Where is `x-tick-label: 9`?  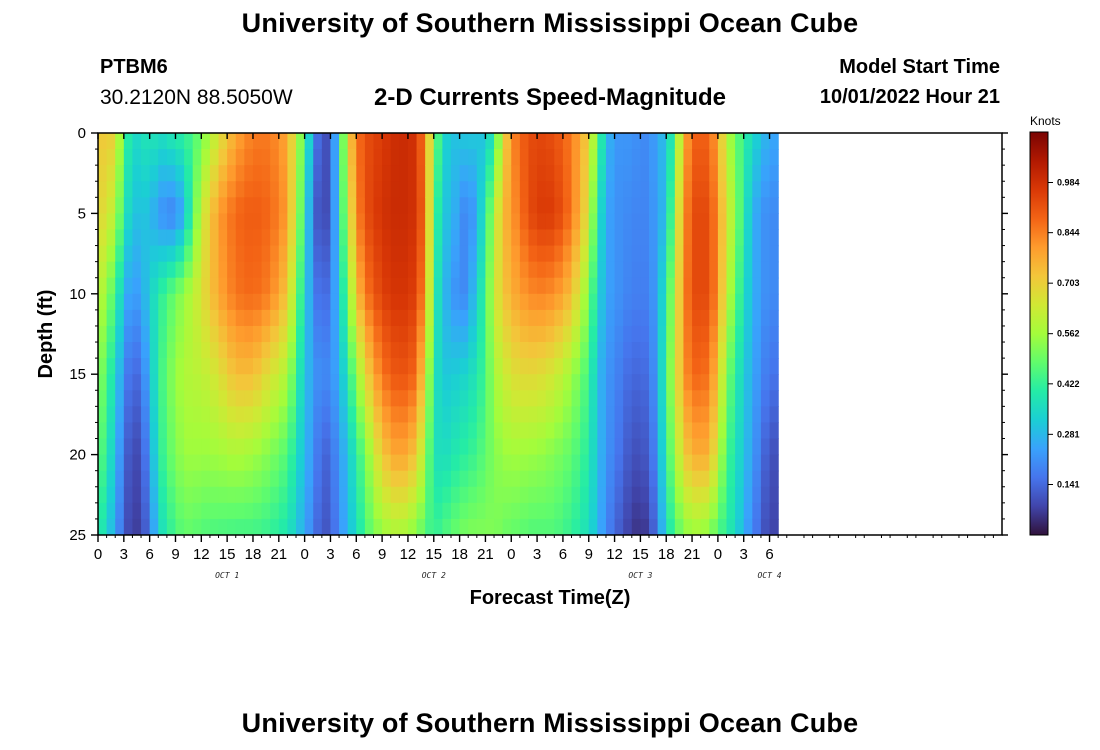
x-tick-label: 9 is located at coordinates (589, 554).